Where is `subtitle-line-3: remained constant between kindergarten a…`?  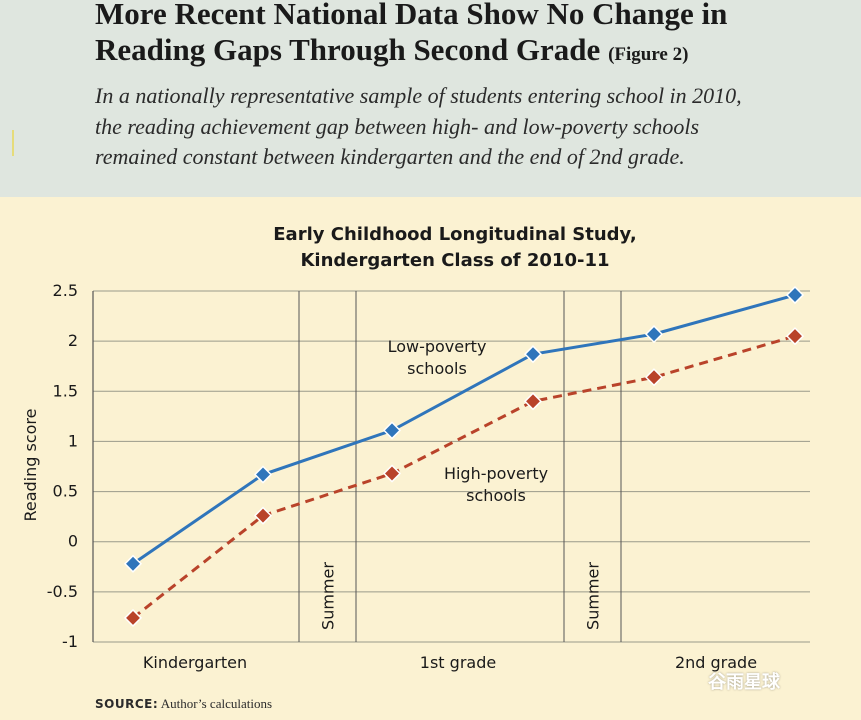 subtitle-line-3: remained constant between kindergarten a… is located at coordinates (390, 156).